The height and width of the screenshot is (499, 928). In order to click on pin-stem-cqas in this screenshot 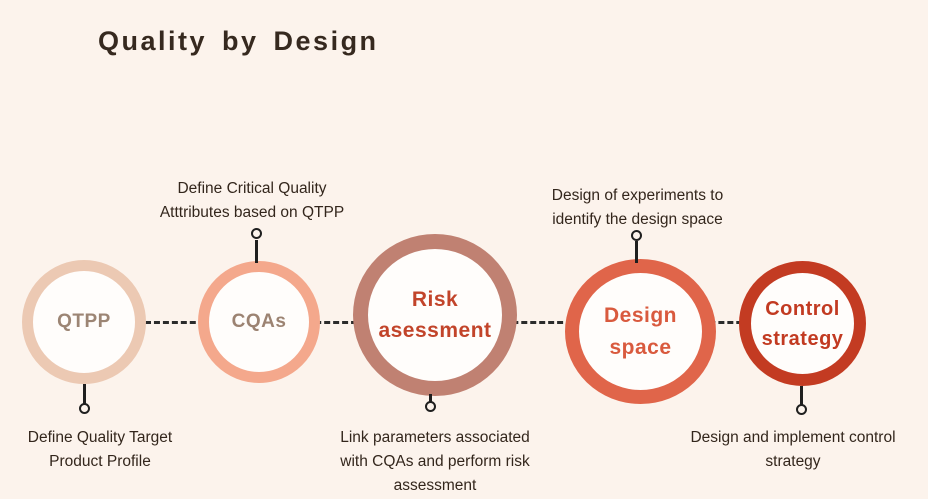, I will do `click(256, 251)`.